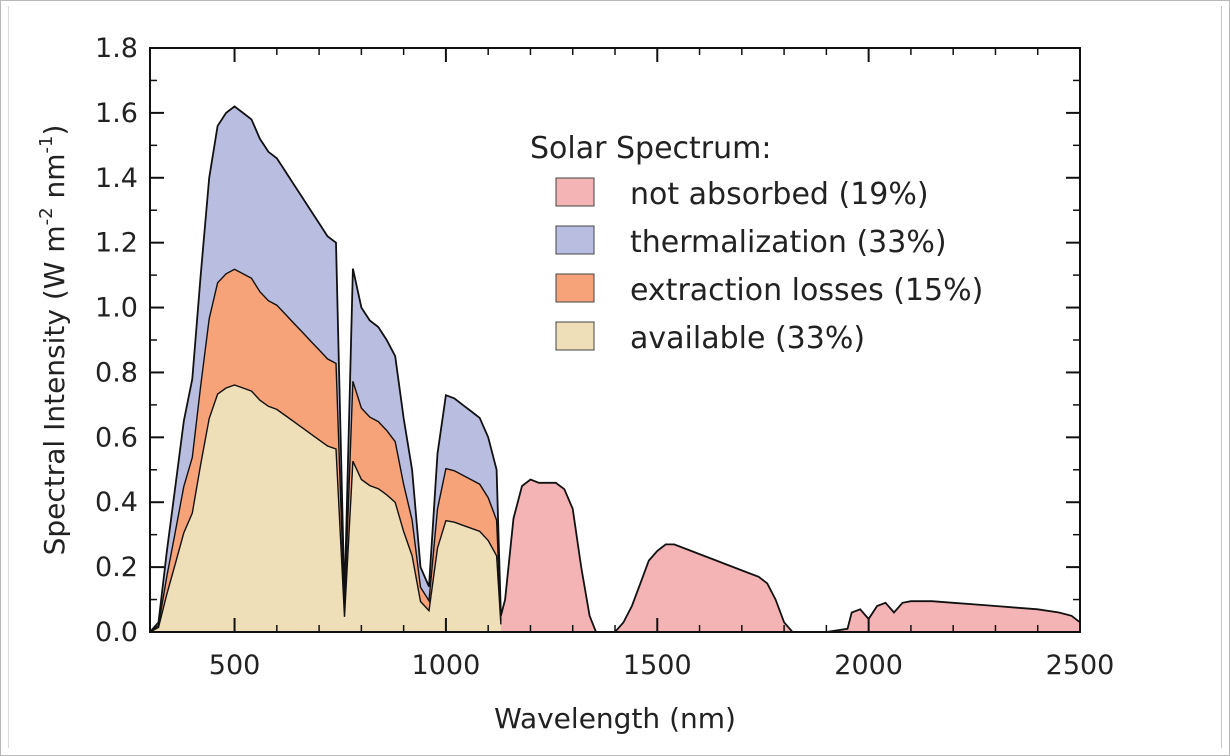 This screenshot has height=756, width=1230. I want to click on y-tick-label: 1.4, so click(116, 178).